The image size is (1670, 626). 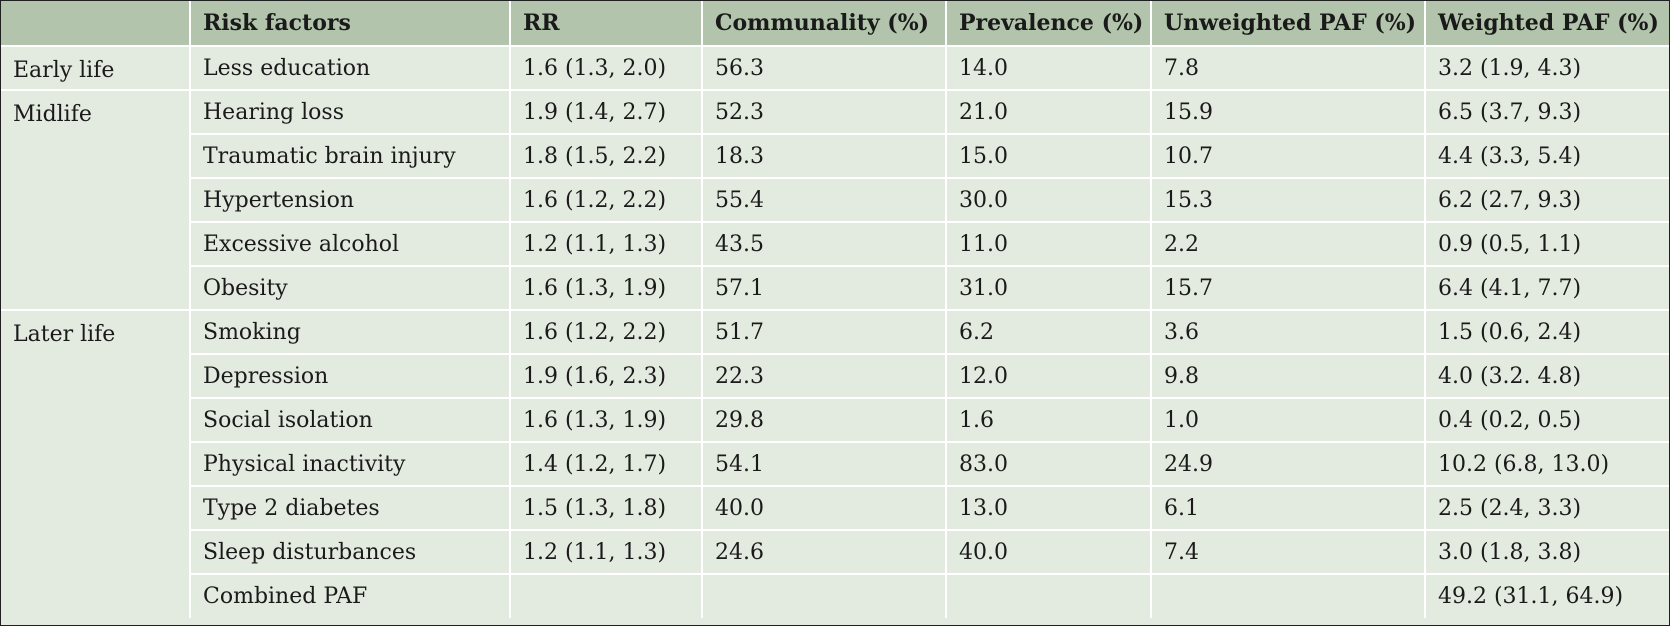 I want to click on header-communality: Communality (%), so click(x=824, y=24).